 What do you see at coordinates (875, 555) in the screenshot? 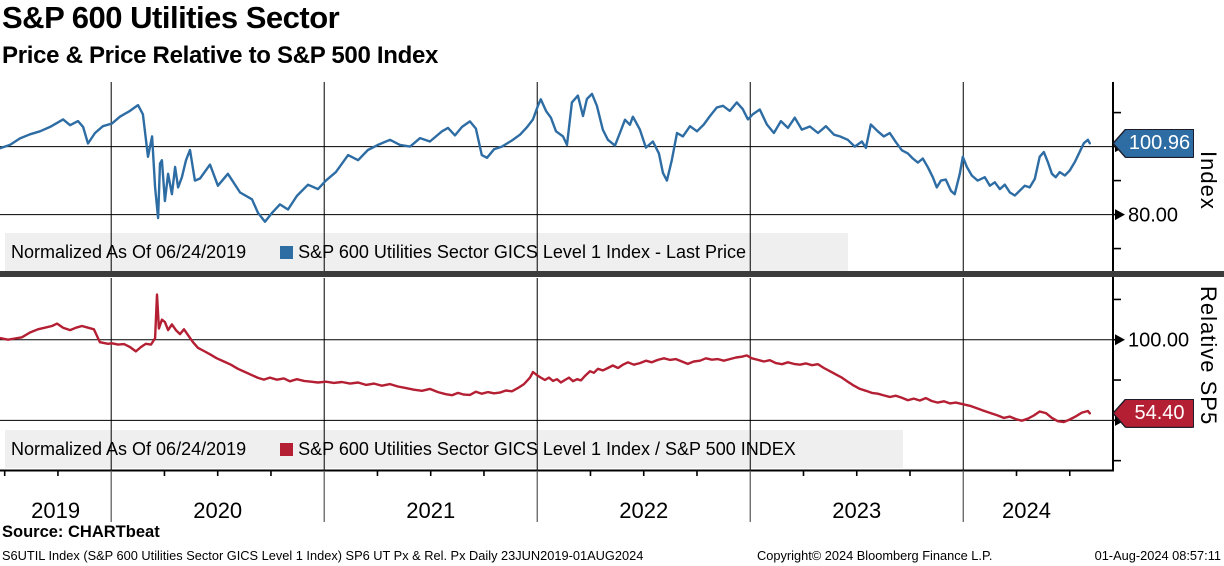
I see `copyright-notice: Copyright© 2024 Bloomberg Finance L.P.` at bounding box center [875, 555].